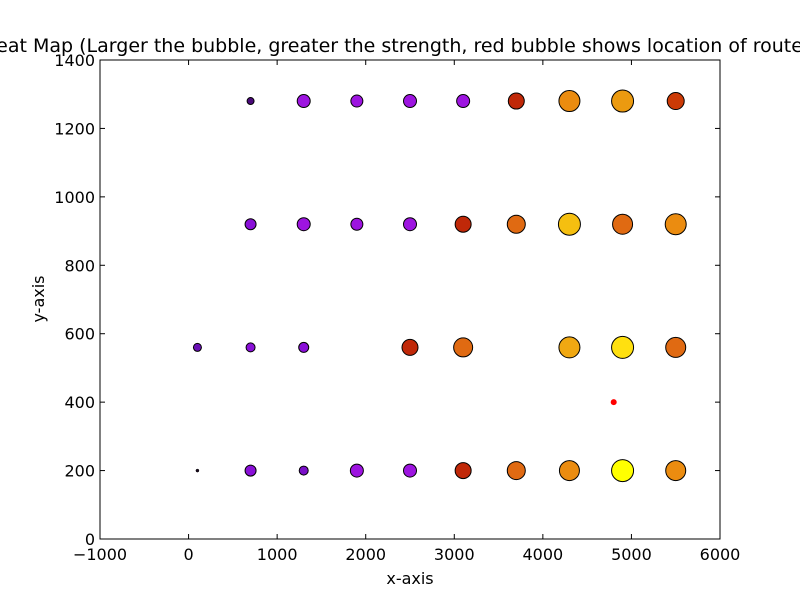 Image resolution: width=800 pixels, height=600 pixels. I want to click on y-tick-label: 0, so click(90, 539).